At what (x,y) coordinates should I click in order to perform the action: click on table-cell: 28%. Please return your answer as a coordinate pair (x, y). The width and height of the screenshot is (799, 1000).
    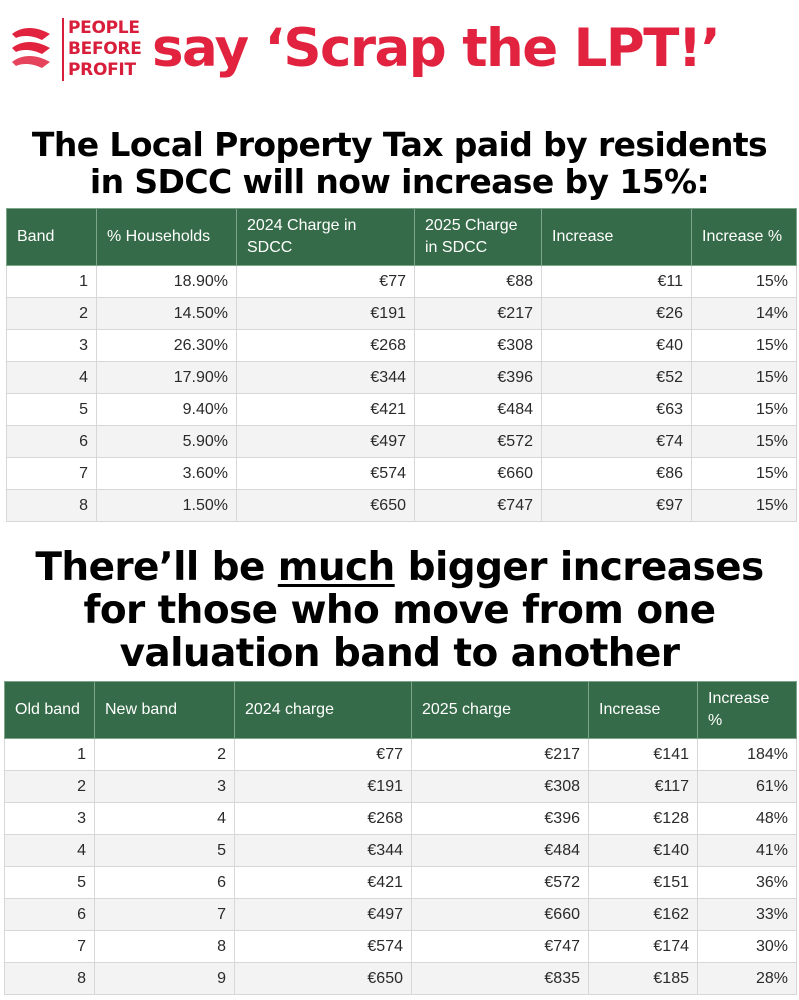
    Looking at the image, I should click on (747, 978).